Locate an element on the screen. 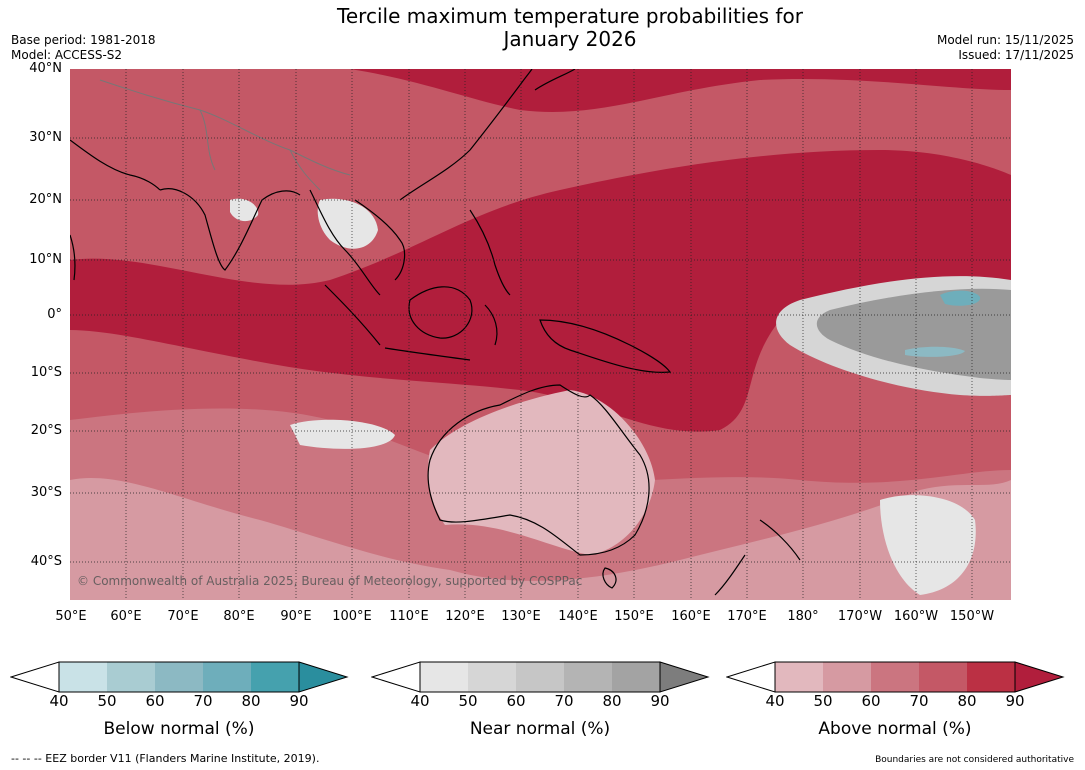  above-90-north is located at coordinates (680, 91).